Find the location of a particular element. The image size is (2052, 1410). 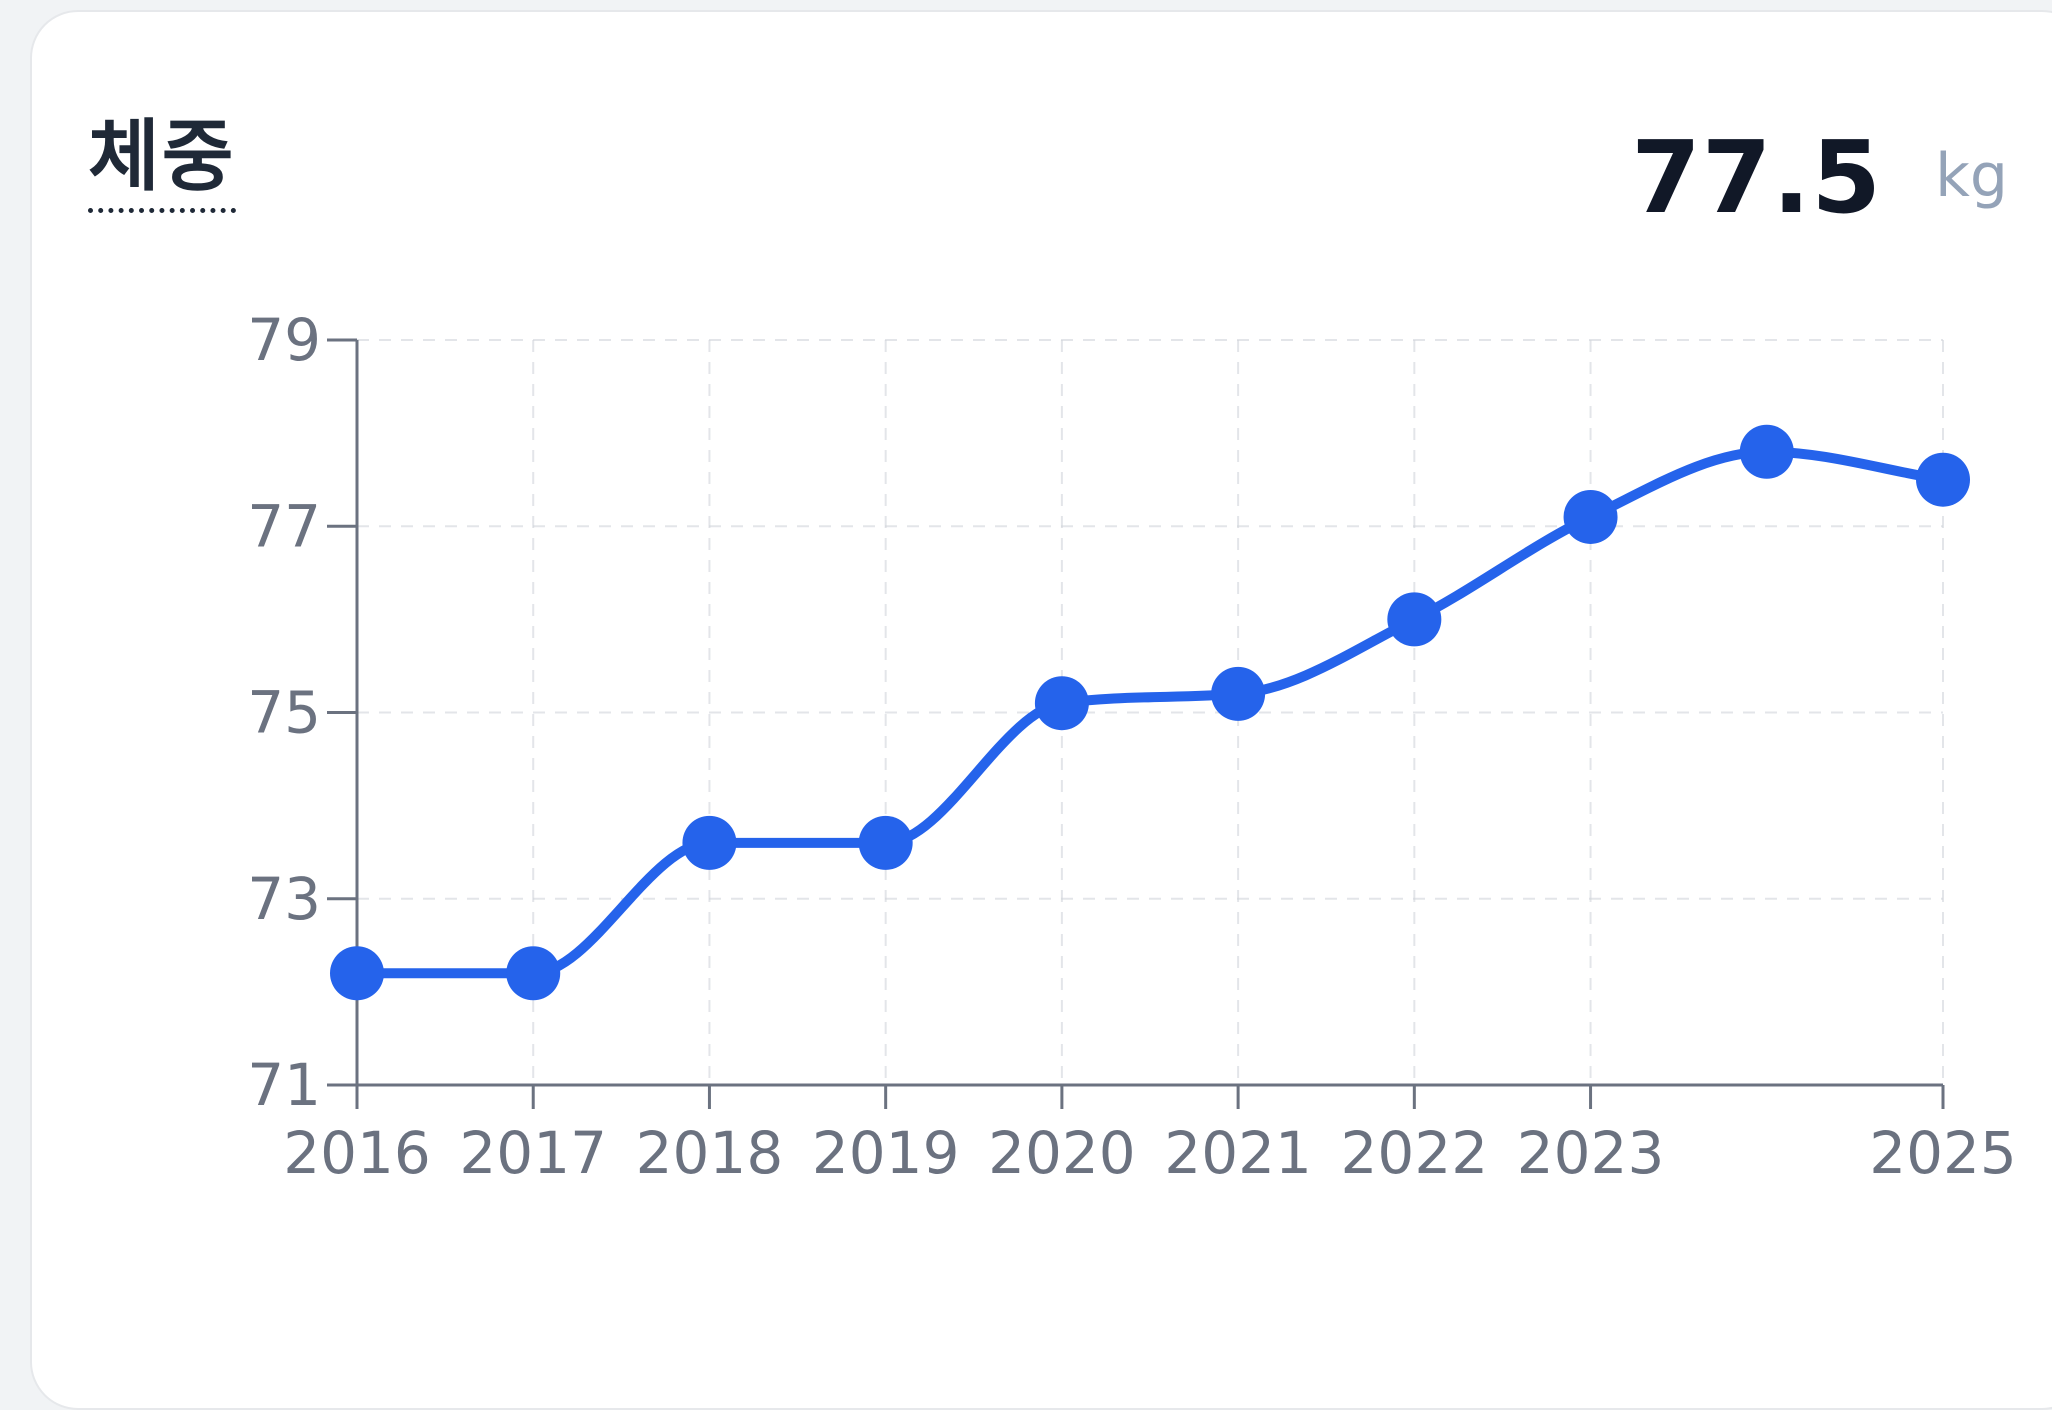

data-point-2018 is located at coordinates (709, 842).